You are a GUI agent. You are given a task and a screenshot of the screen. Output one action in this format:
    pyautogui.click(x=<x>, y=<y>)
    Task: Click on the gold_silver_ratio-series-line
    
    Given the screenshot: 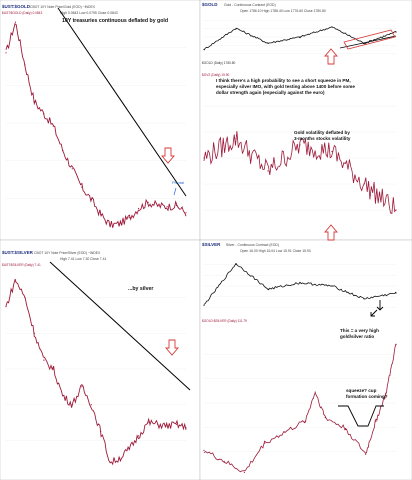 What is the action you would take?
    pyautogui.click(x=300, y=408)
    